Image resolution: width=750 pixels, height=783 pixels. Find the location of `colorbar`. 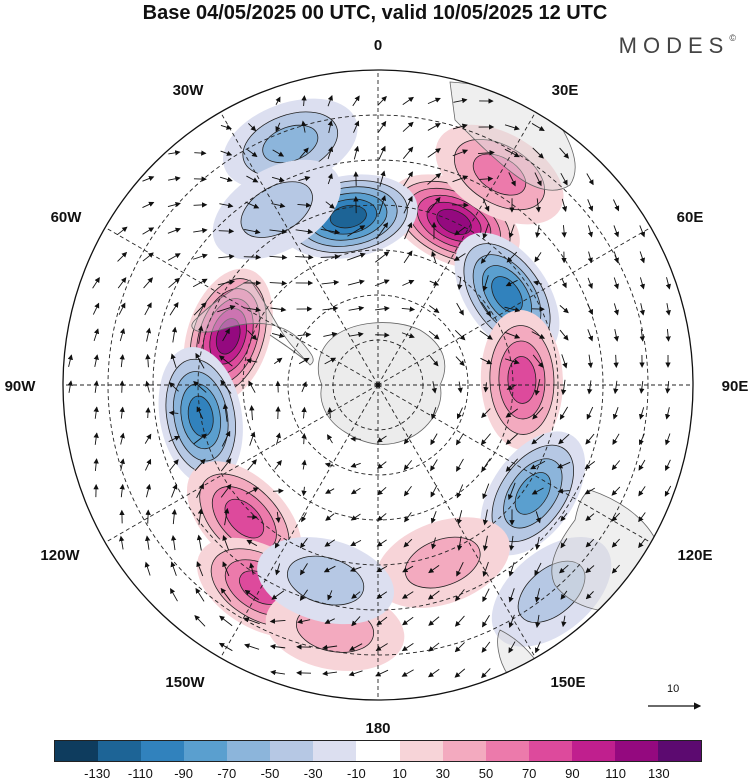

colorbar is located at coordinates (378, 751).